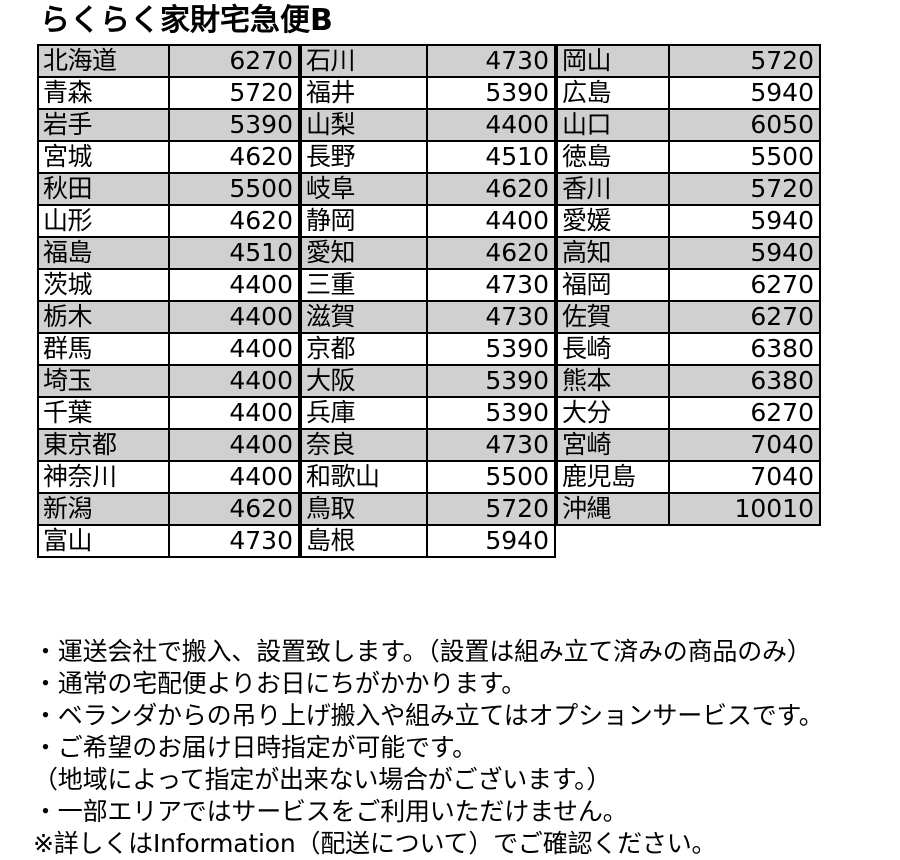  I want to click on table-row: 神奈川 4400, so click(168, 477).